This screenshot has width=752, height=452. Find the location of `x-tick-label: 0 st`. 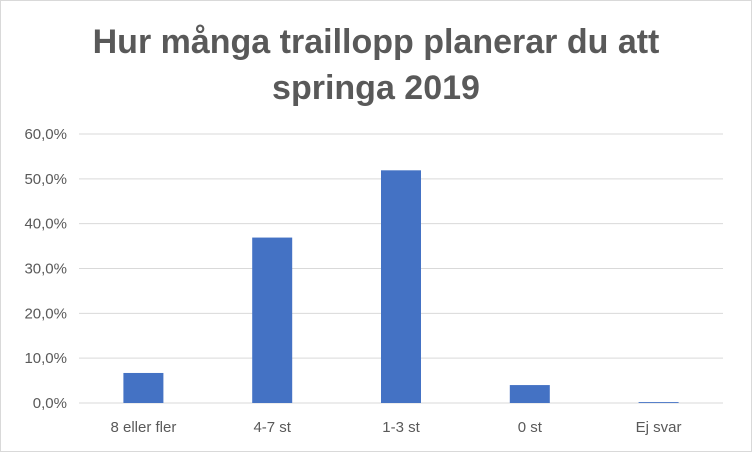

x-tick-label: 0 st is located at coordinates (530, 427).